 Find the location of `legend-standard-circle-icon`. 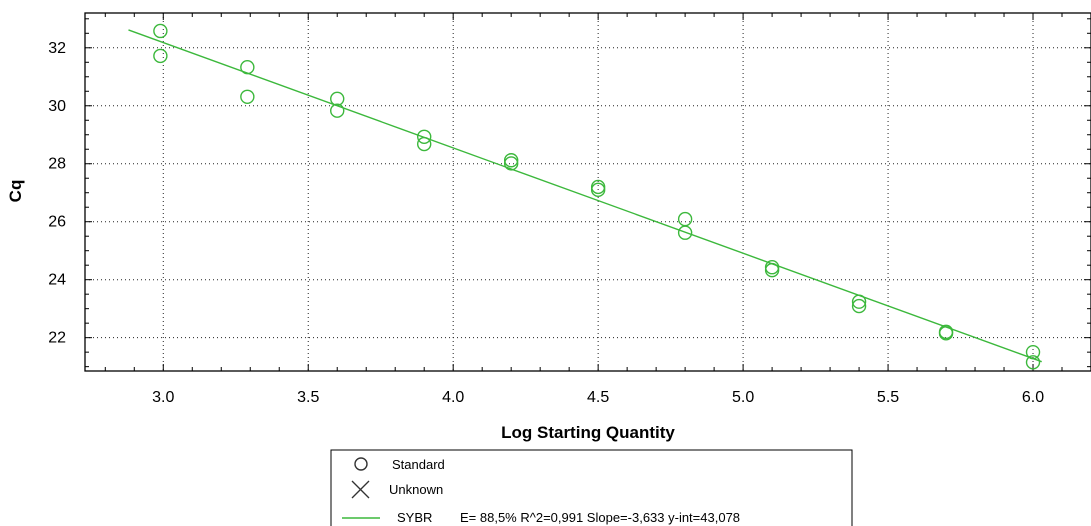

legend-standard-circle-icon is located at coordinates (361, 464).